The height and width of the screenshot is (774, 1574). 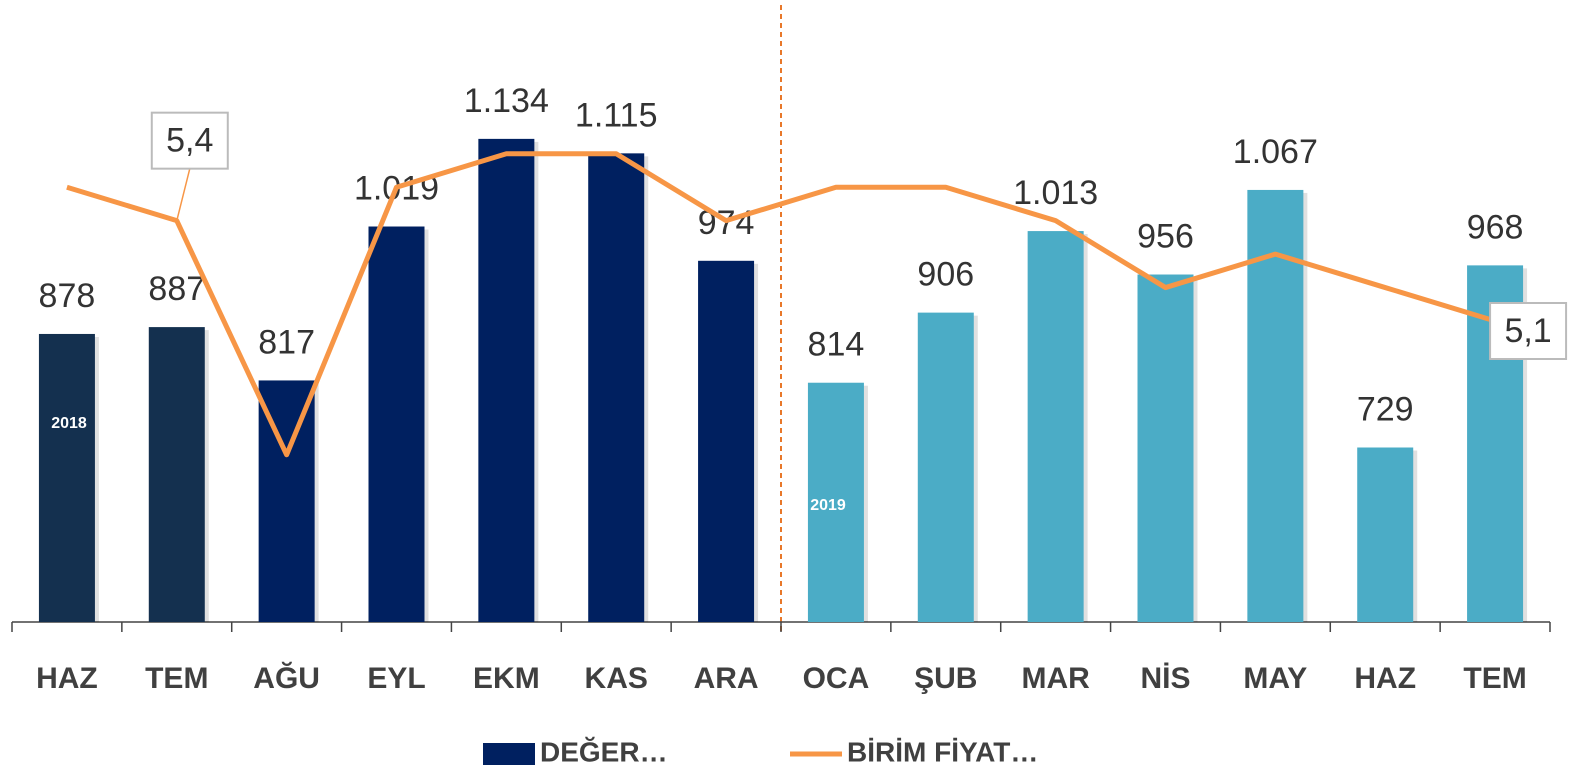 What do you see at coordinates (67, 296) in the screenshot?
I see `data-label: 878` at bounding box center [67, 296].